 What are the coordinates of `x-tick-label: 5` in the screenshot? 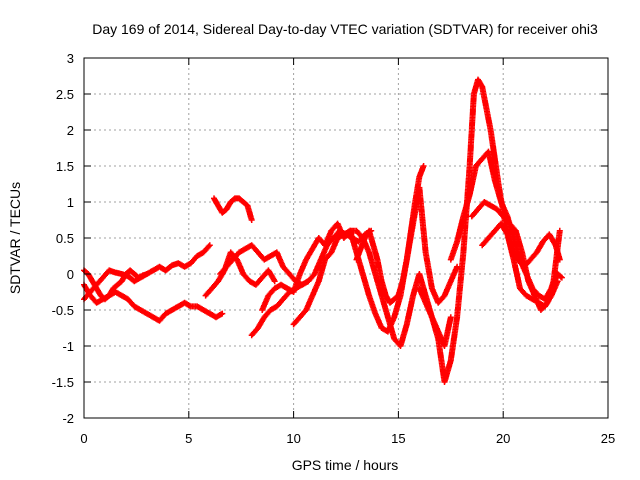 It's located at (188, 438).